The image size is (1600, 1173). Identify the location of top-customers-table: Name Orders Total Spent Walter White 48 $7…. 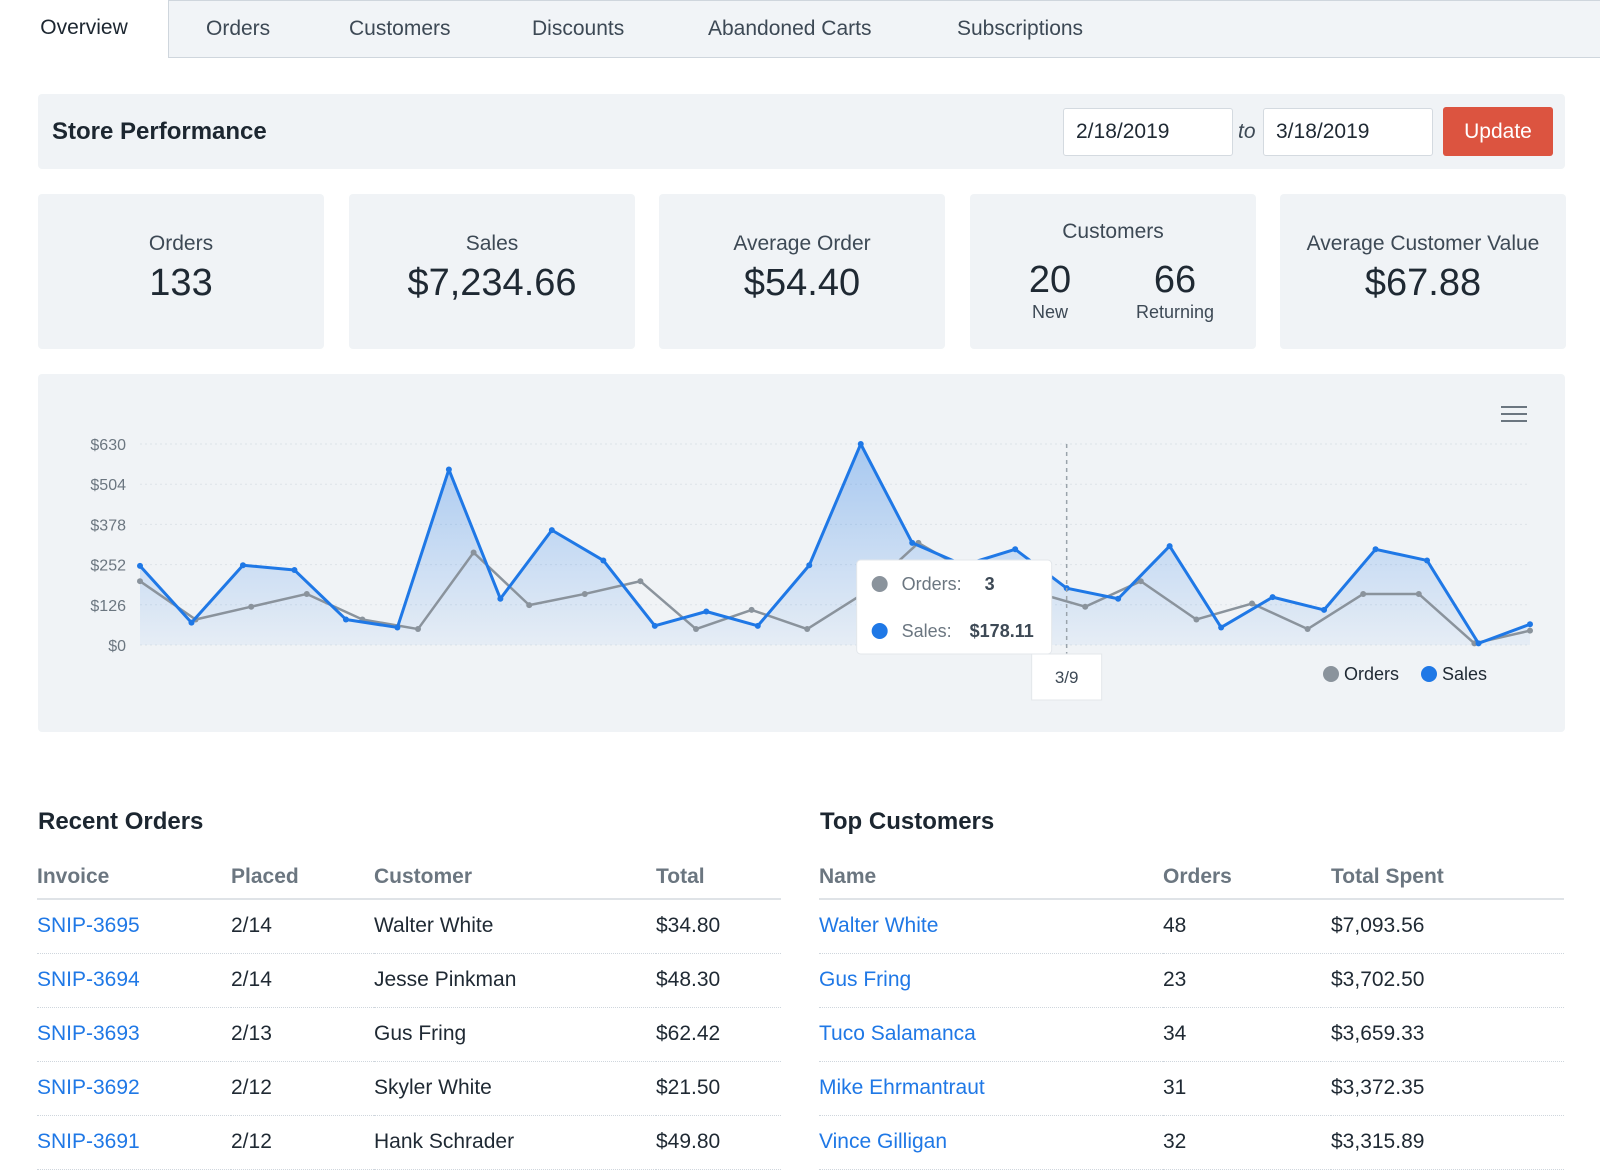
(1191, 1012).